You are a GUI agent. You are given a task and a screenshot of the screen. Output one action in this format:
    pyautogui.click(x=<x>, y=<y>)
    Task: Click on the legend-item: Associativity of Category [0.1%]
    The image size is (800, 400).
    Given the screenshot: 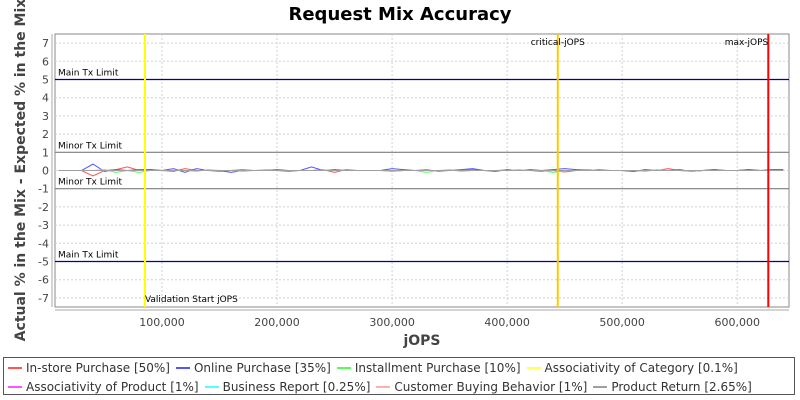 What is the action you would take?
    pyautogui.click(x=632, y=367)
    